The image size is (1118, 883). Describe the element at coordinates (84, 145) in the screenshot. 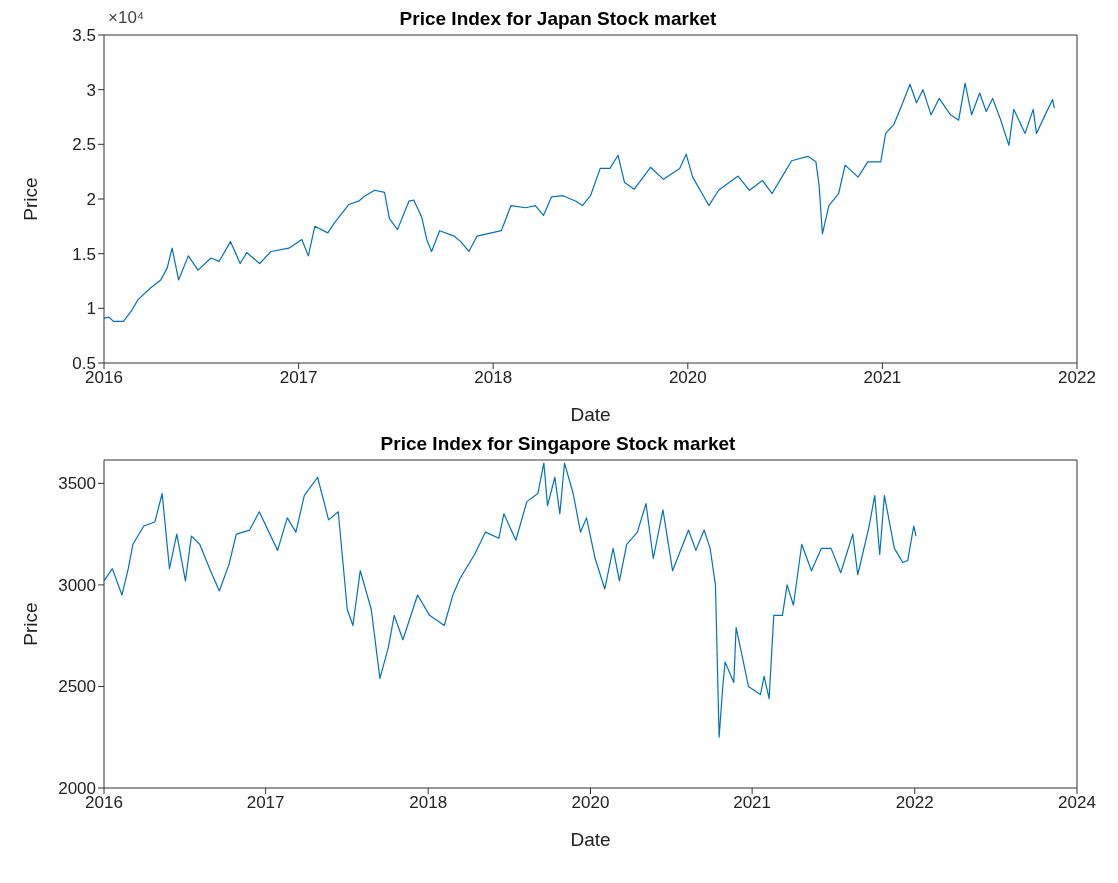

I see `y-tick-label: 2.5` at that location.